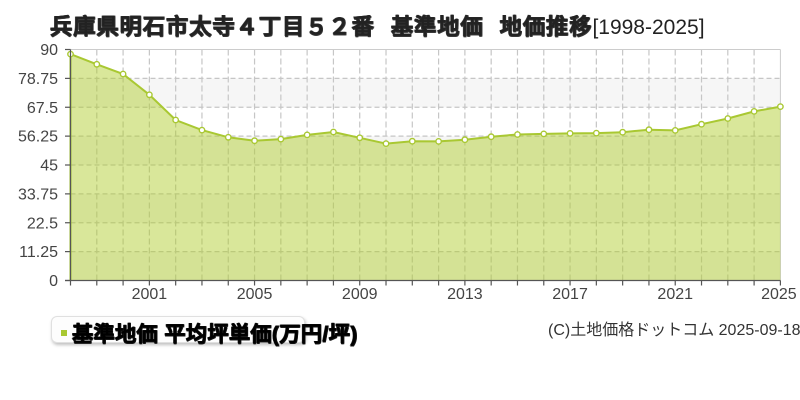  What do you see at coordinates (255, 294) in the screenshot?
I see `svg-text: 2005` at bounding box center [255, 294].